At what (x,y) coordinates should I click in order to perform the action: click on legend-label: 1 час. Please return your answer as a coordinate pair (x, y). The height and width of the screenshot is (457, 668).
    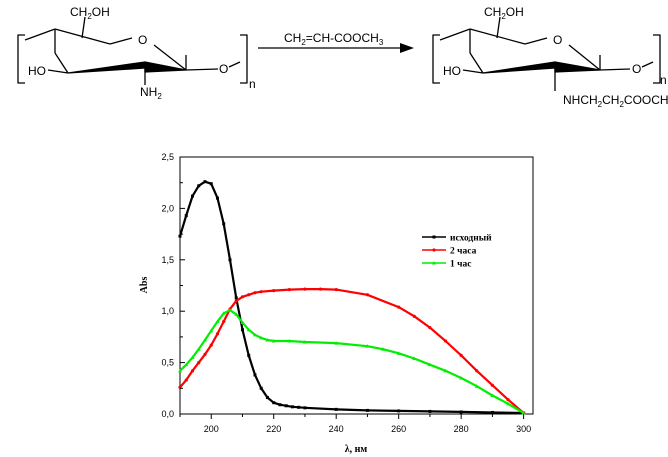
    Looking at the image, I should click on (460, 265).